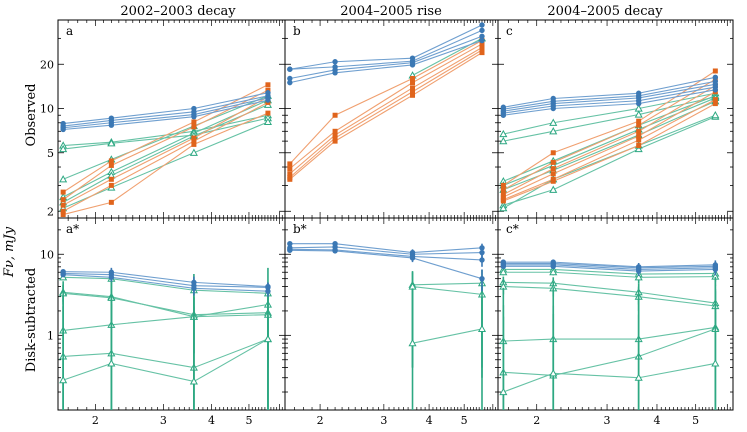 The width and height of the screenshot is (747, 432). I want to click on panel-label: a*, so click(72, 229).